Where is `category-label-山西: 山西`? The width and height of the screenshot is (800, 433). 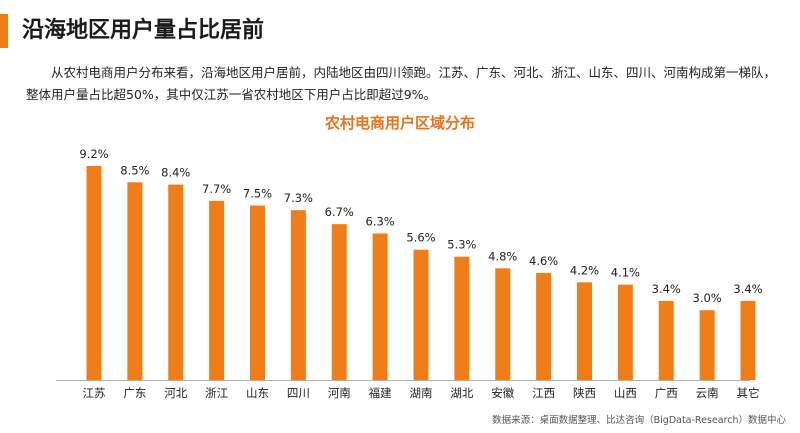 category-label-山西: 山西 is located at coordinates (625, 393).